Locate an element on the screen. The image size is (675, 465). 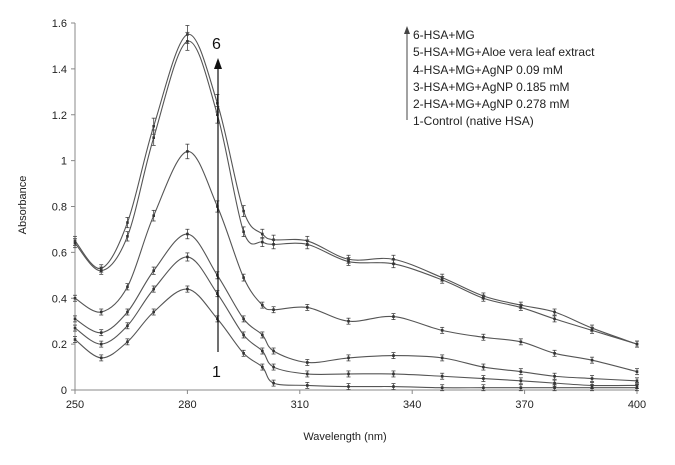
legend-entry-3: 3-HSA+MG+AgNP 0.185 mM is located at coordinates (491, 87).